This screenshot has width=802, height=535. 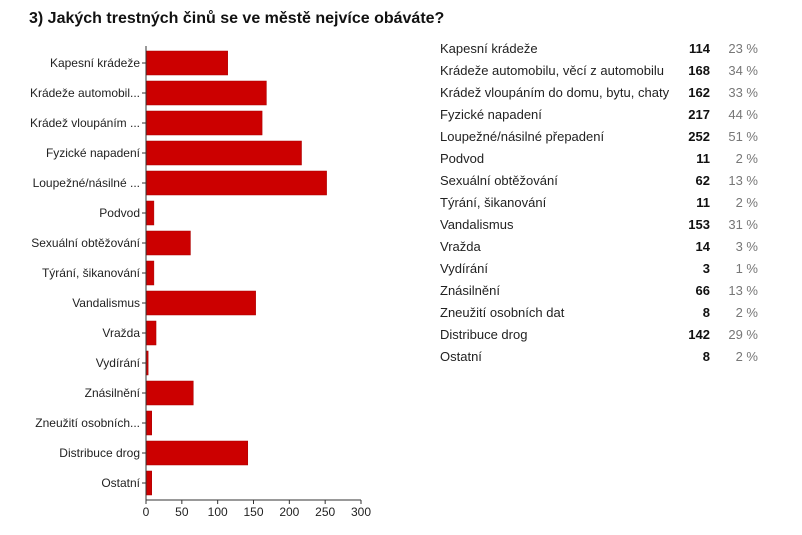 I want to click on summary-row: Loupežné/násilné přepadení 252 51 %, so click(x=599, y=136).